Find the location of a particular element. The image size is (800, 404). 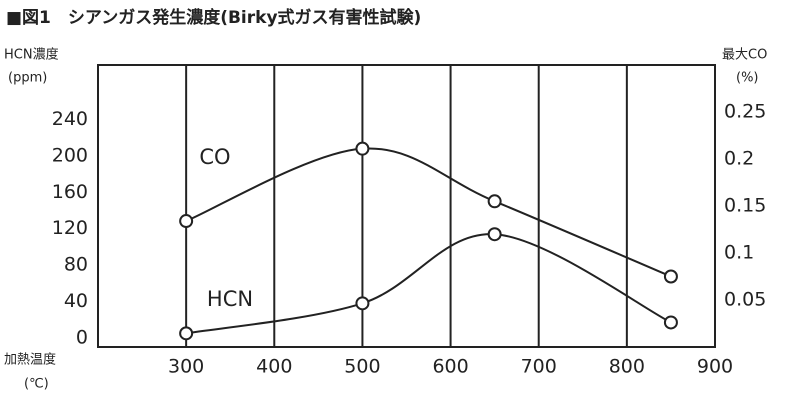

y-axis-title: HCN濃度 is located at coordinates (31, 55).